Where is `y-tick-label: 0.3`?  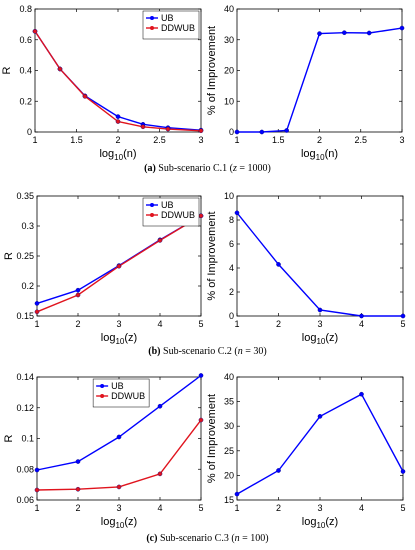
y-tick-label: 0.3 is located at coordinates (27, 226).